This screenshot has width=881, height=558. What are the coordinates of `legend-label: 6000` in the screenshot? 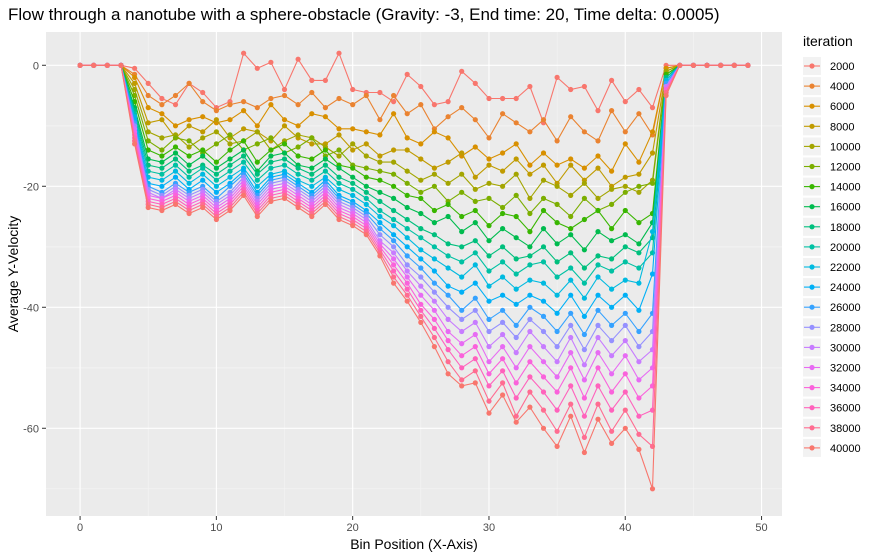 It's located at (842, 107).